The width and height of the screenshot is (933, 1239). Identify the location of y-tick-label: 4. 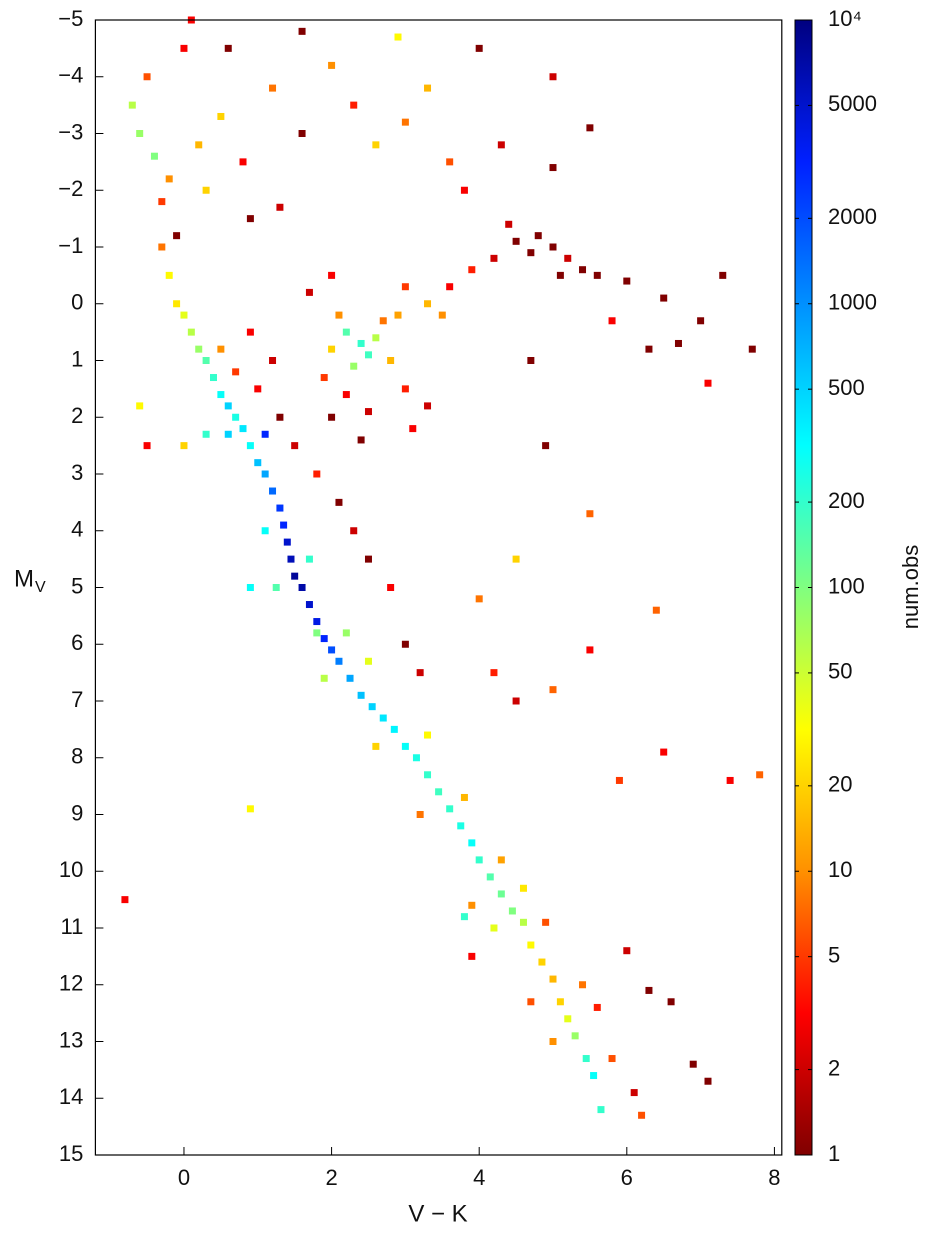
(77, 529).